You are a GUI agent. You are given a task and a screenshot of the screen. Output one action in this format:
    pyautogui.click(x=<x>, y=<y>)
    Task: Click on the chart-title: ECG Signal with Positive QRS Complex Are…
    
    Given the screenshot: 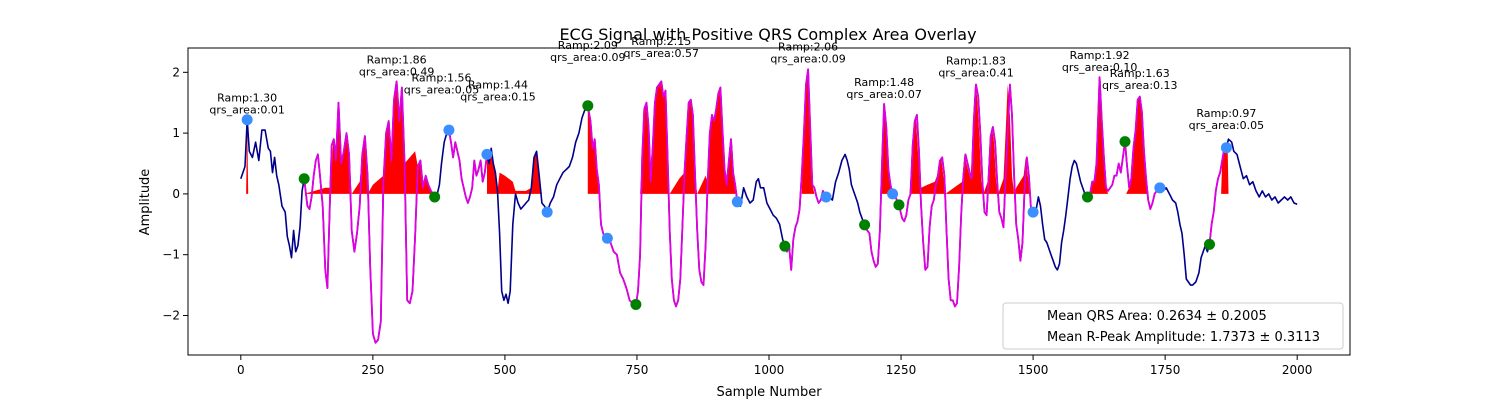 What is the action you would take?
    pyautogui.click(x=767, y=34)
    